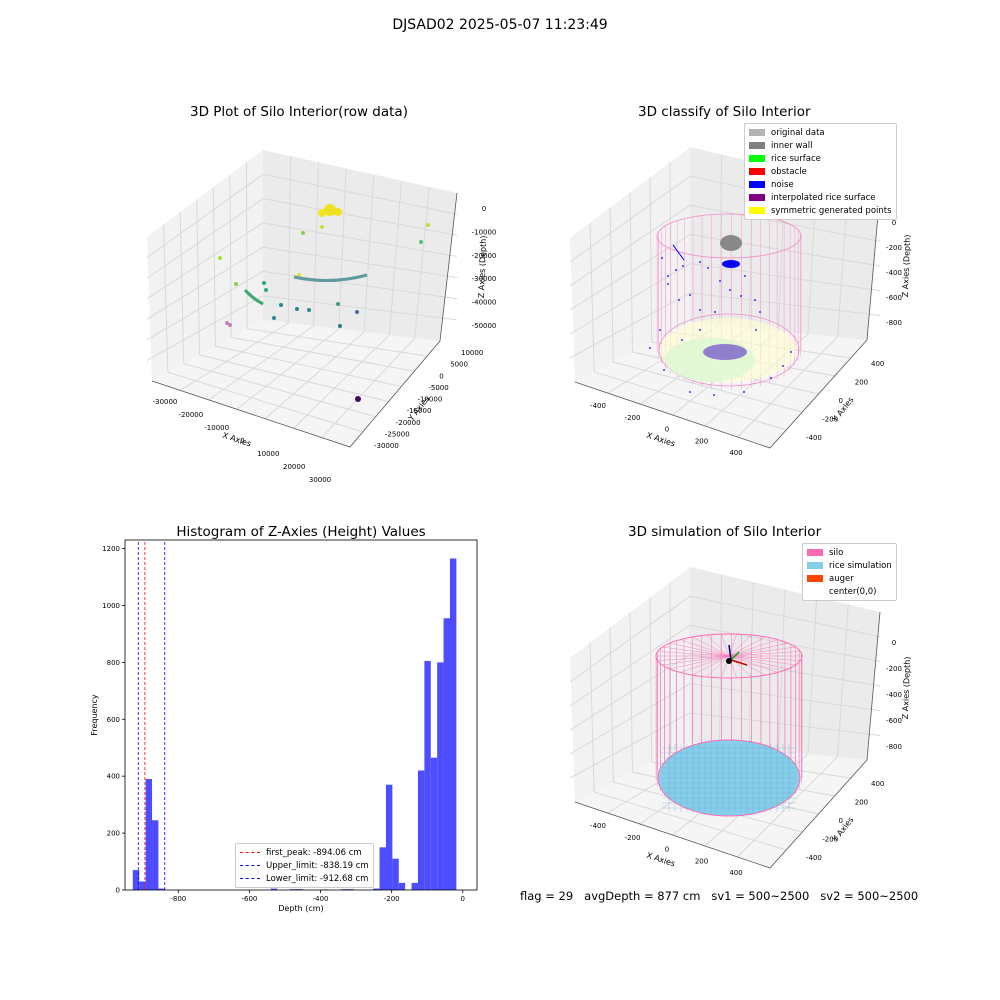  I want to click on flag-text: flag = 29, so click(547, 896).